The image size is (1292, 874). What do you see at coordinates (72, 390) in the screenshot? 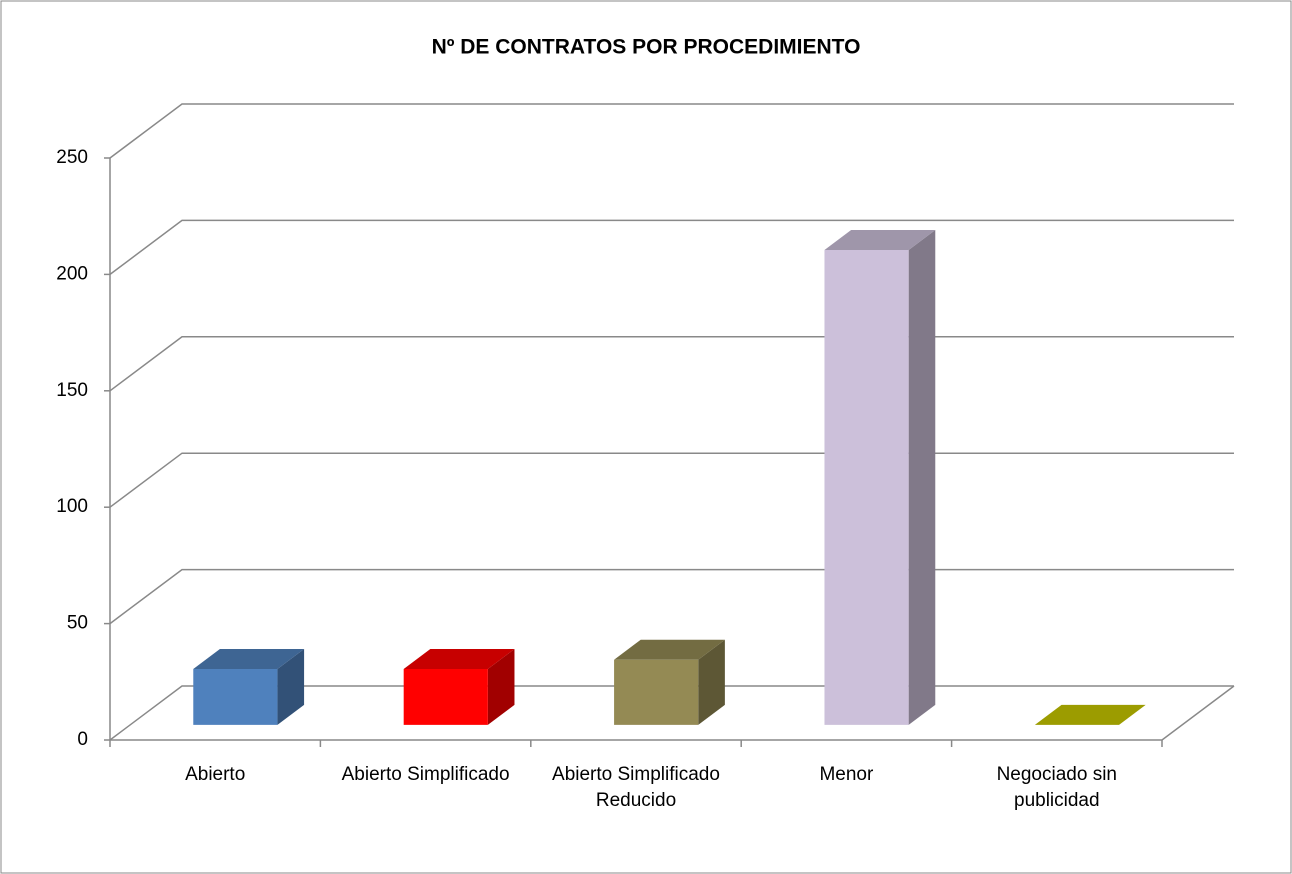
I see `y-tick-label: 150` at bounding box center [72, 390].